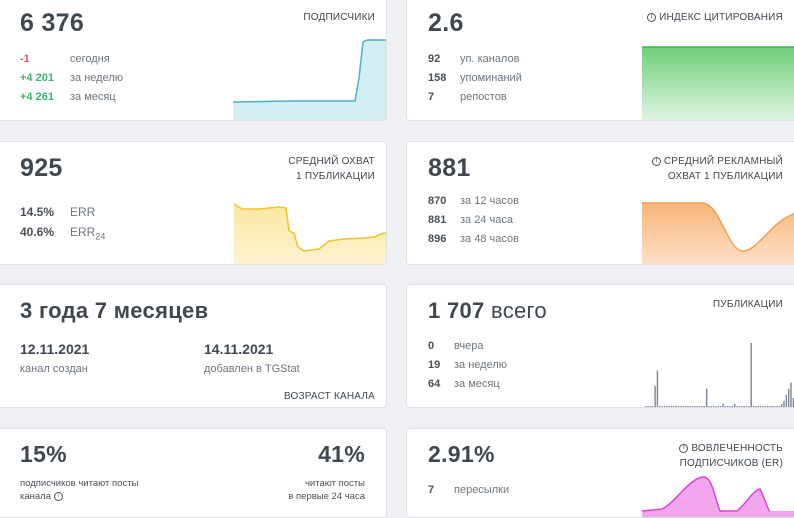 The height and width of the screenshot is (518, 794). I want to click on read-share-left-value: 15%, so click(43, 454).